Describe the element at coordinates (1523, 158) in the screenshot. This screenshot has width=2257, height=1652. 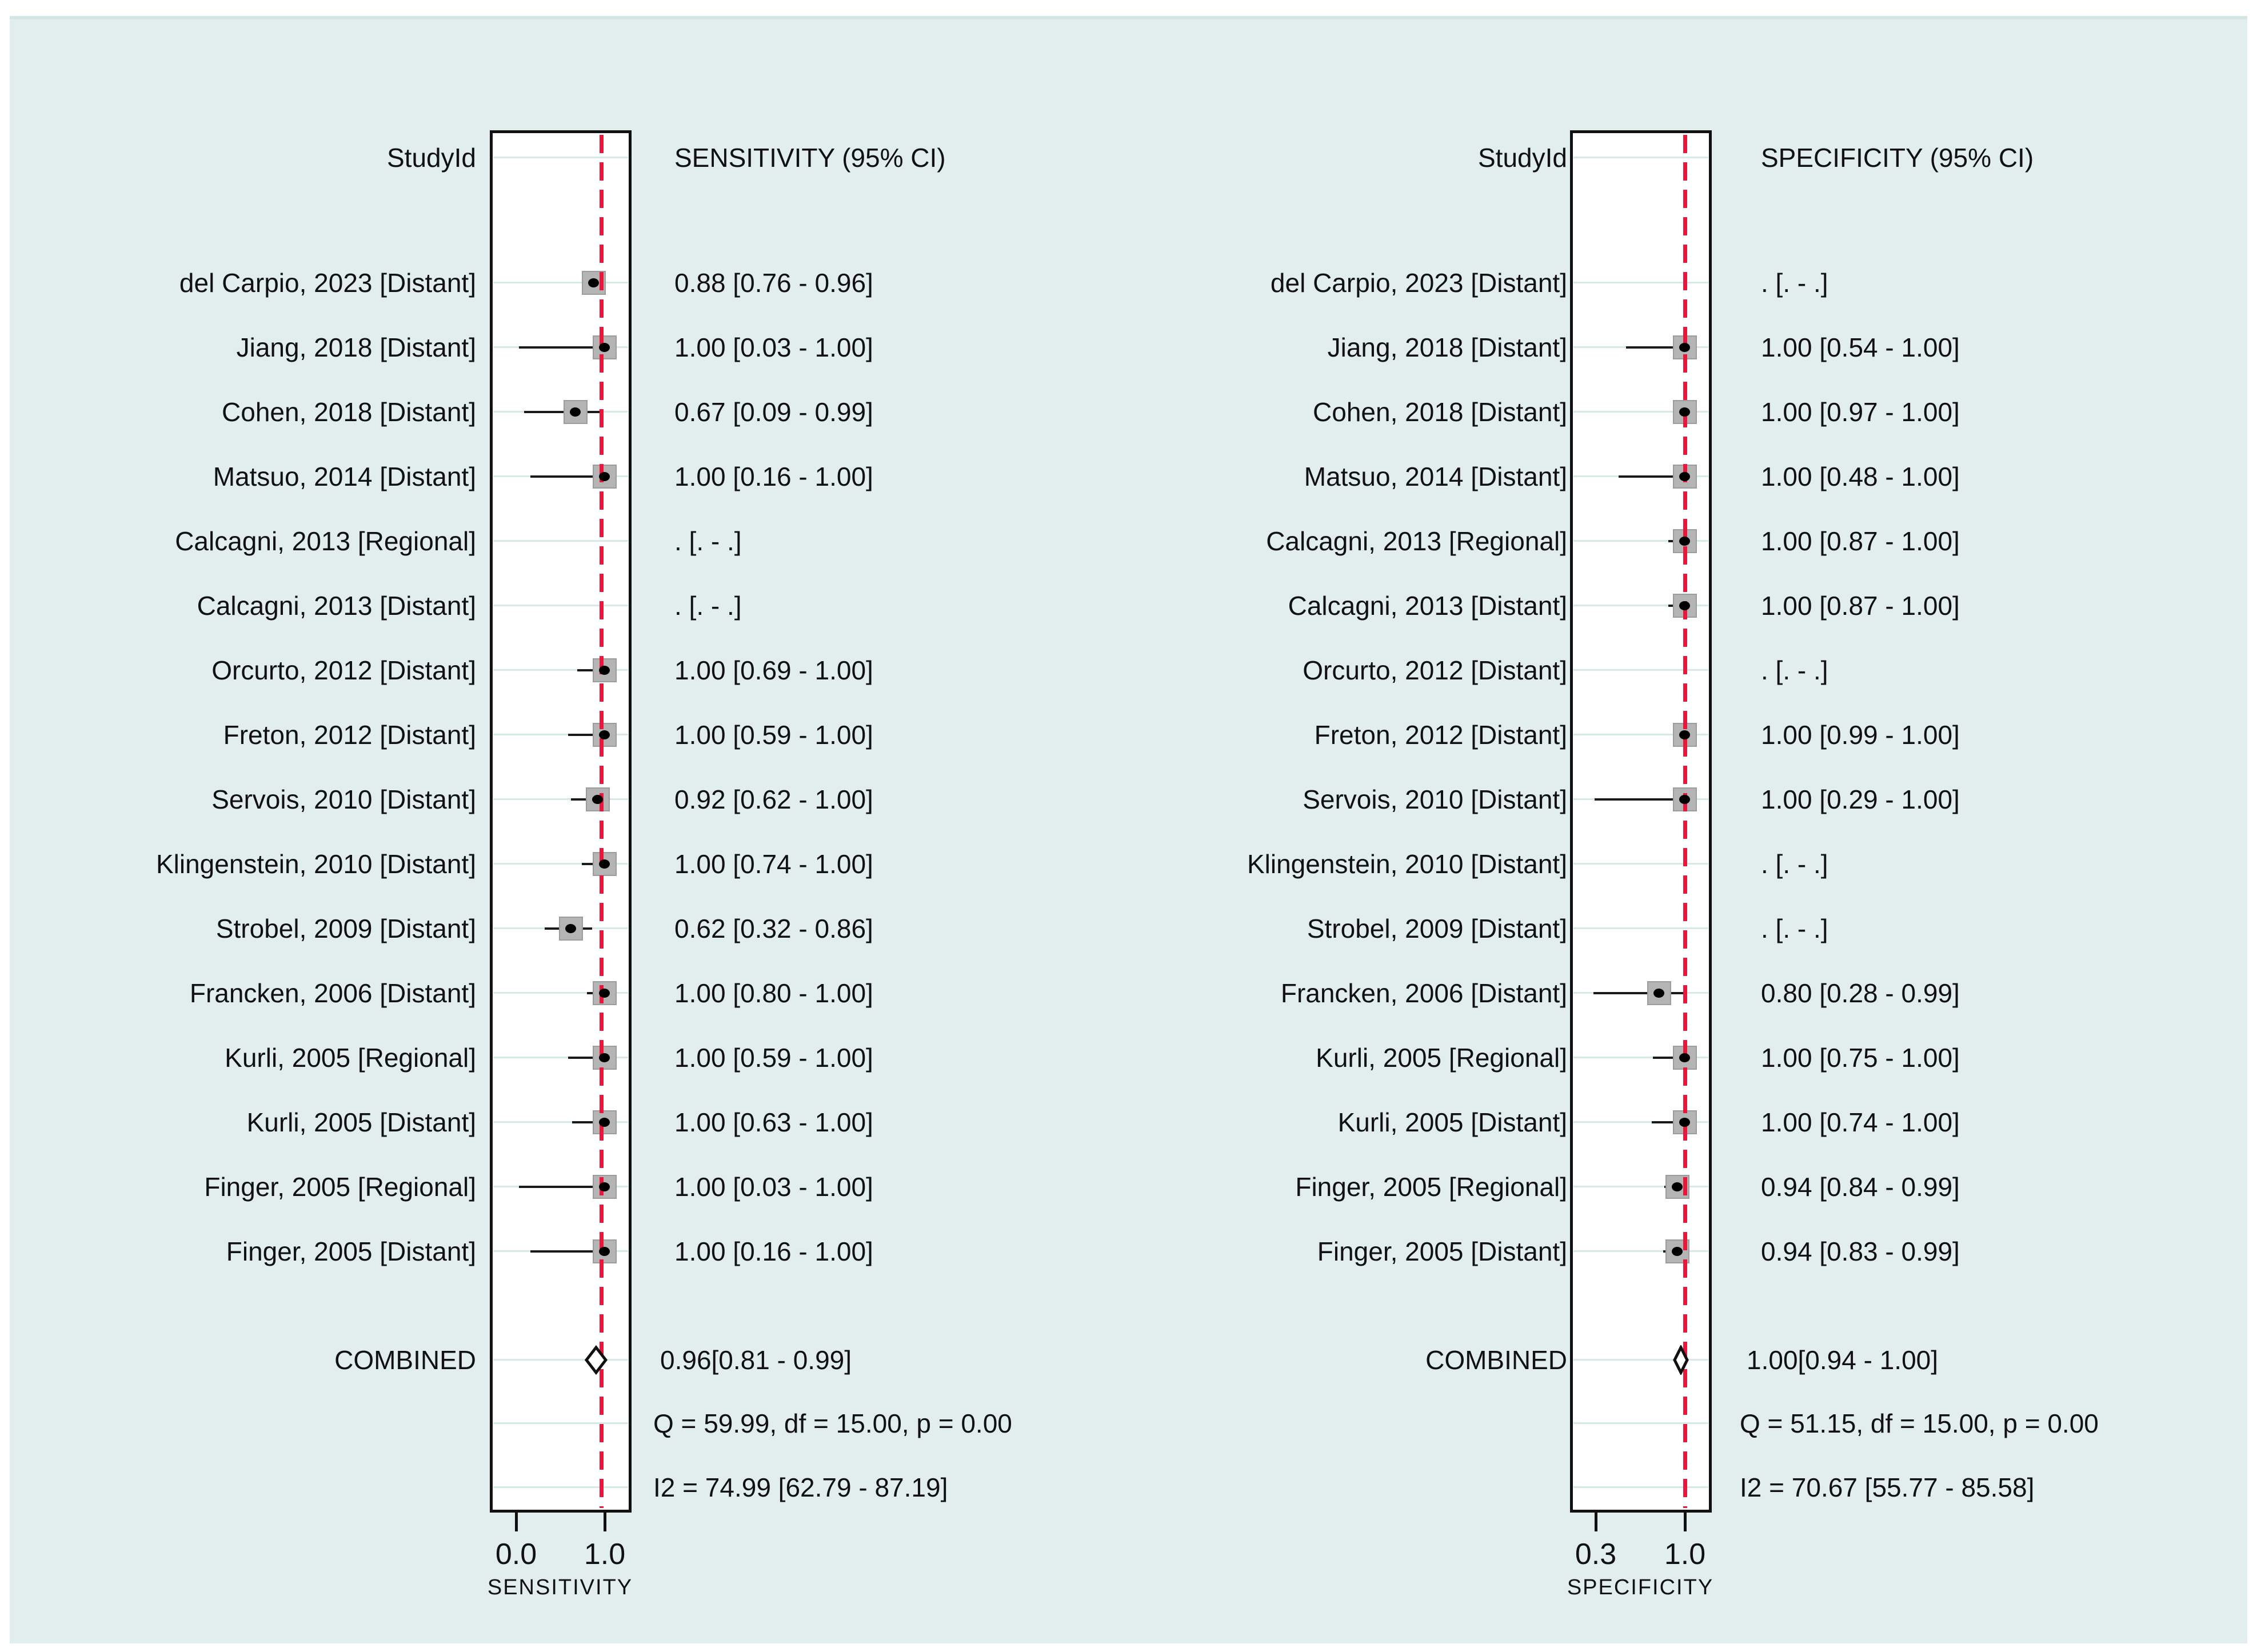
I see `studyid-header-right: StudyId` at that location.